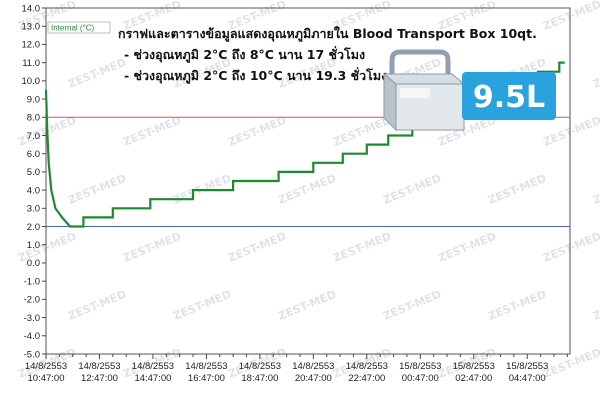  Describe the element at coordinates (46, 378) in the screenshot. I see `x-tick-label-time: 10:47:00` at that location.